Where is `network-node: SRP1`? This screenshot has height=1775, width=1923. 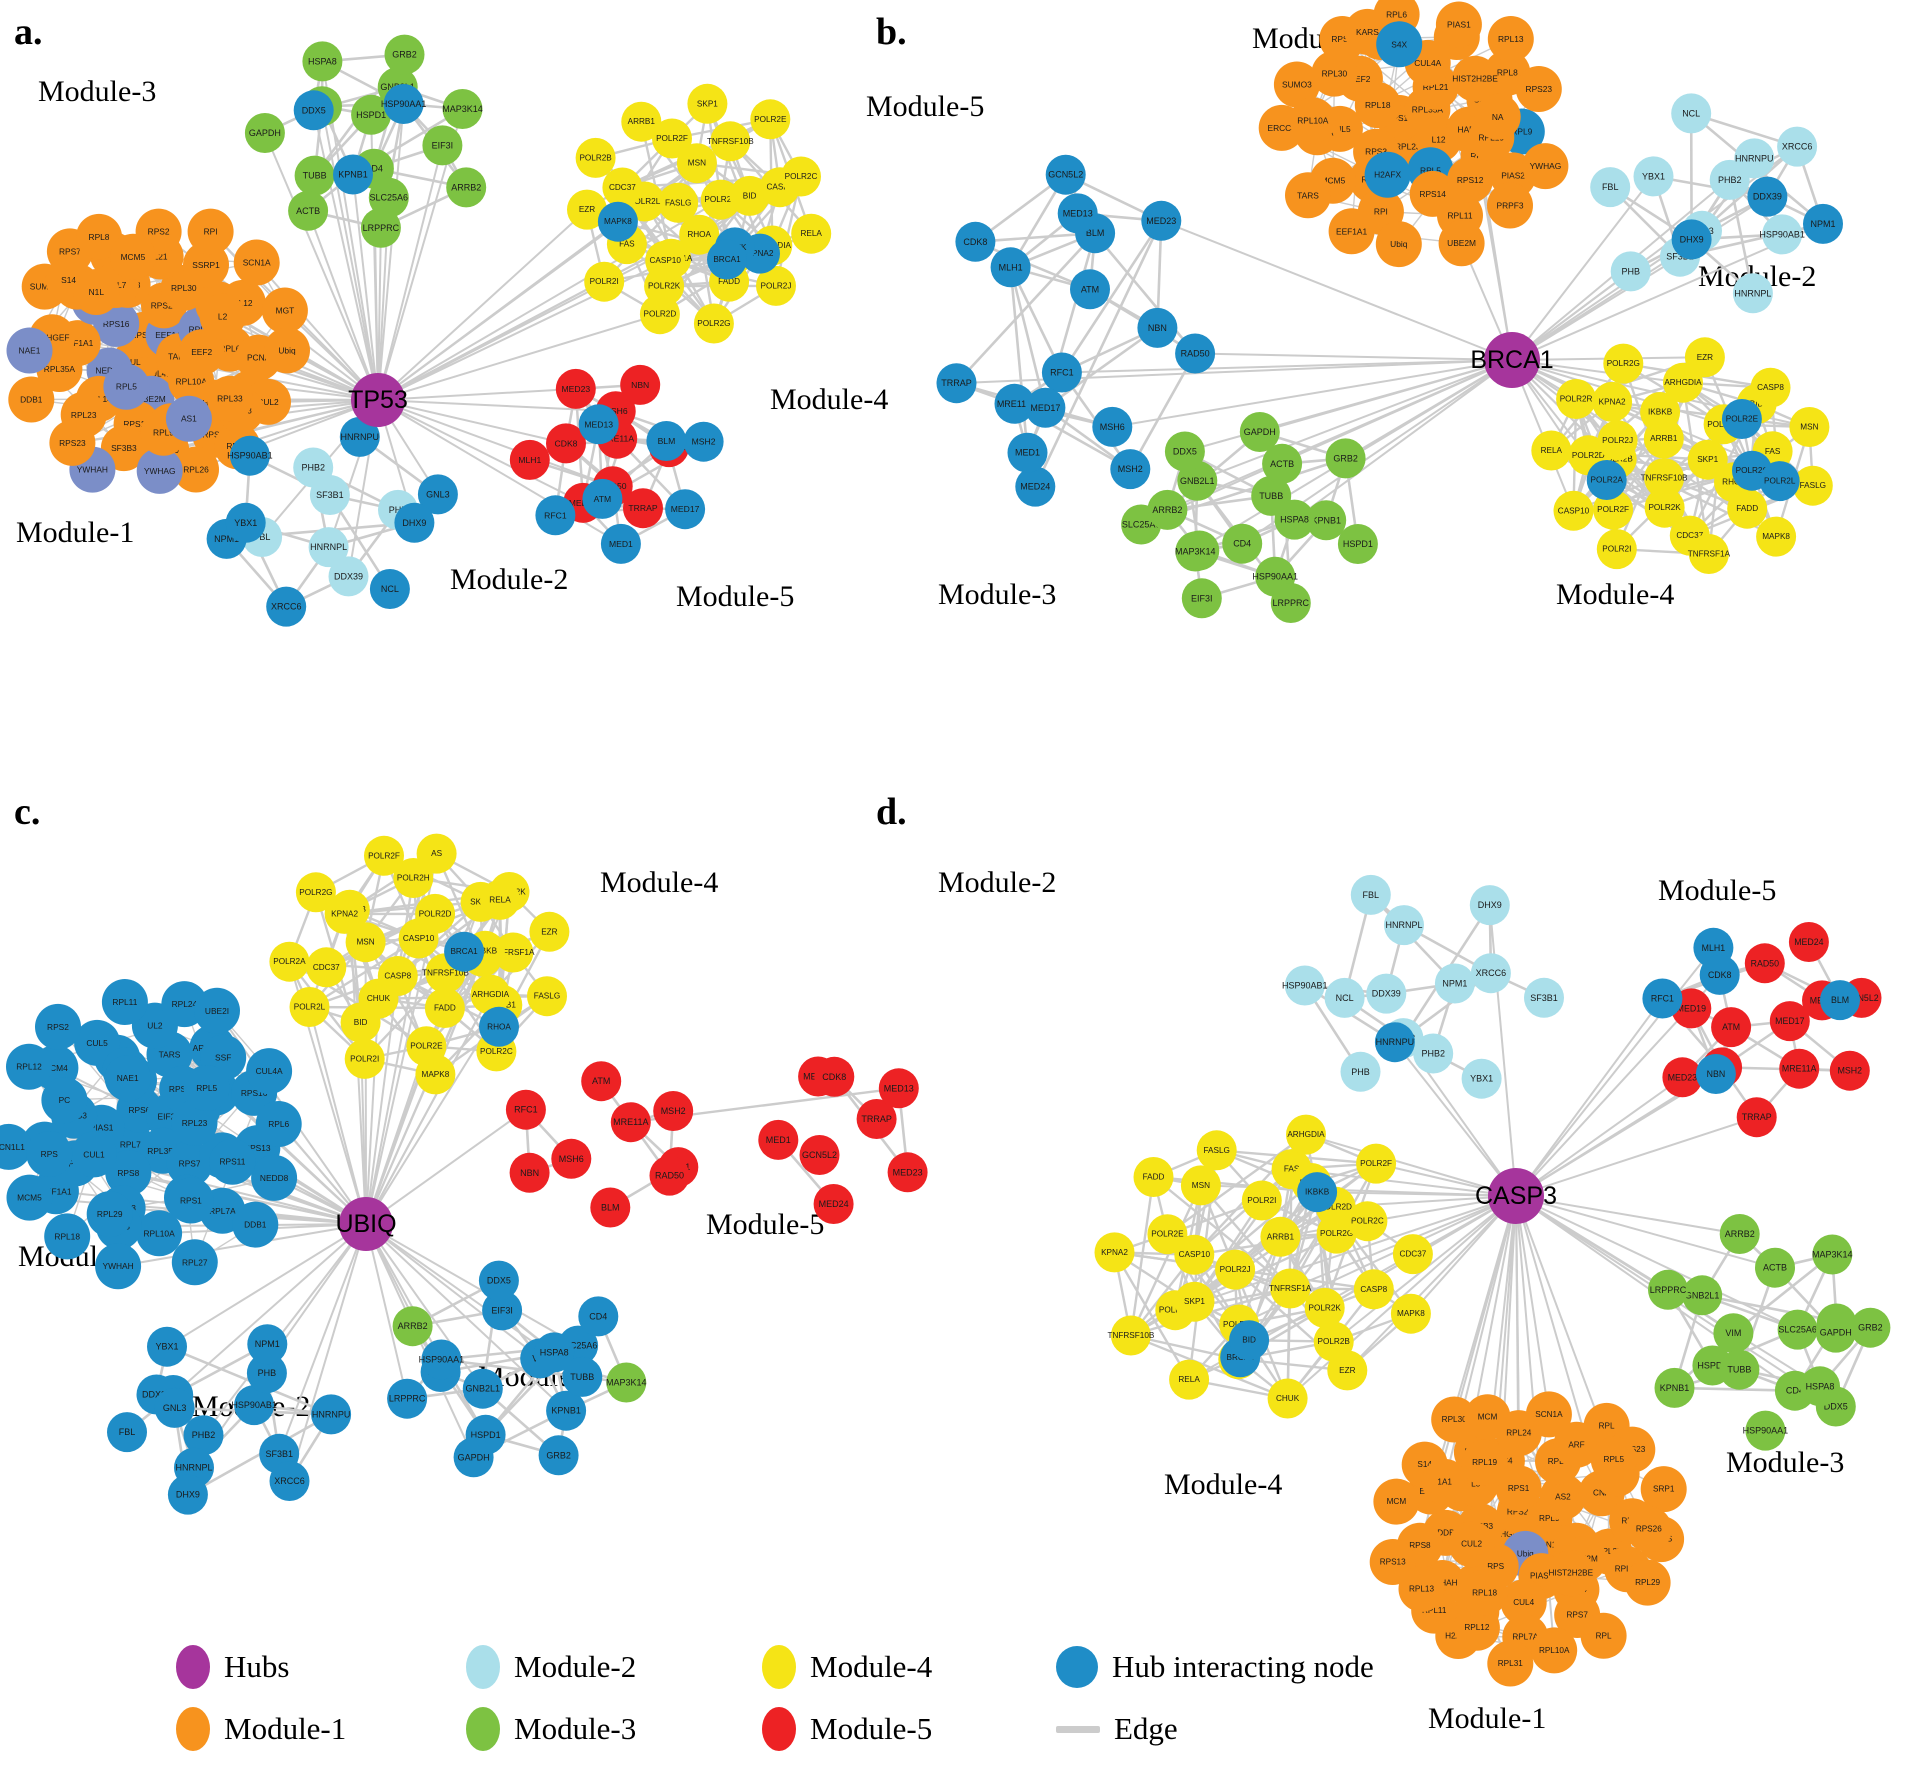 network-node: SRP1 is located at coordinates (1663, 1489).